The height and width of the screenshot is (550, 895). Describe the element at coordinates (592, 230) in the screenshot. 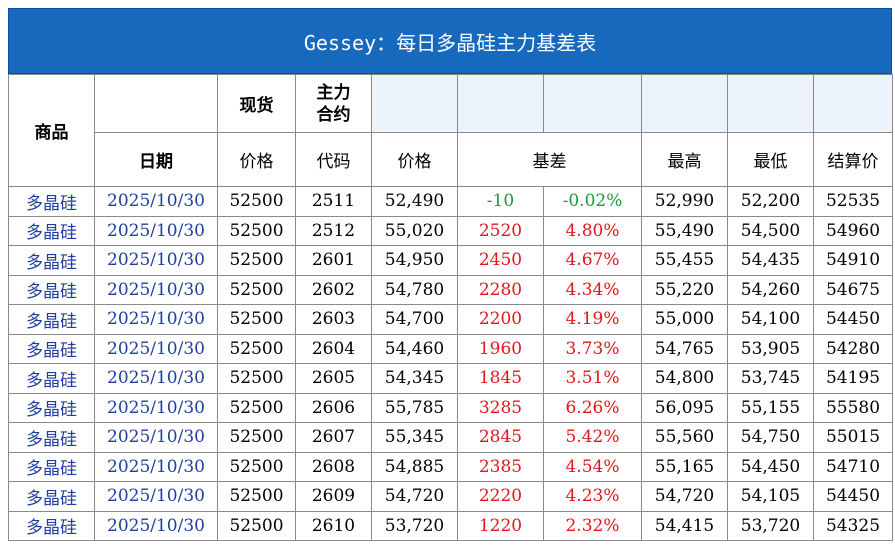

I see `basis-percent-cell: 4.80%` at that location.